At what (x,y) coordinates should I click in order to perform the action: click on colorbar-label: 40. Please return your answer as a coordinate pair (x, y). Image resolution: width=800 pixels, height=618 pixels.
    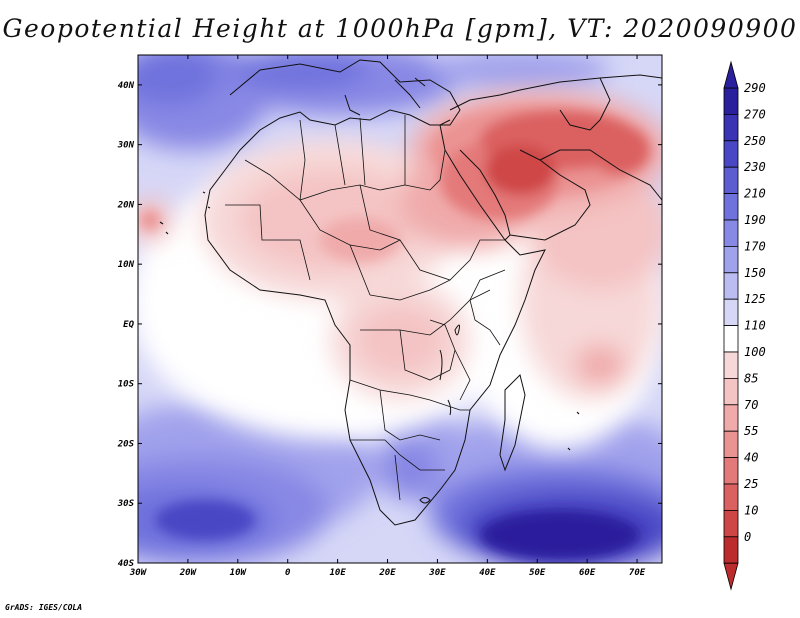
    Looking at the image, I should click on (751, 458).